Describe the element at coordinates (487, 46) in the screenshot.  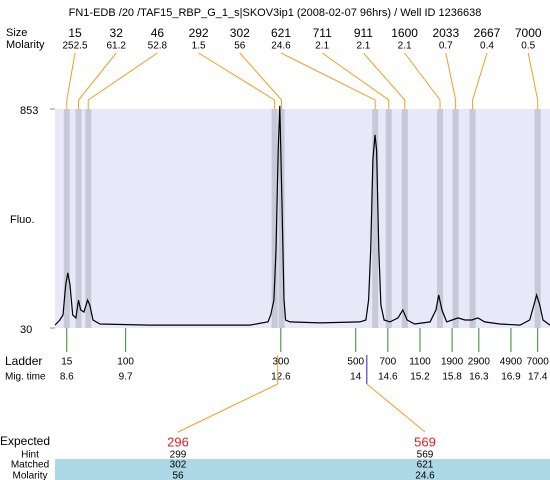
I see `peak-molarity: 0.4` at that location.